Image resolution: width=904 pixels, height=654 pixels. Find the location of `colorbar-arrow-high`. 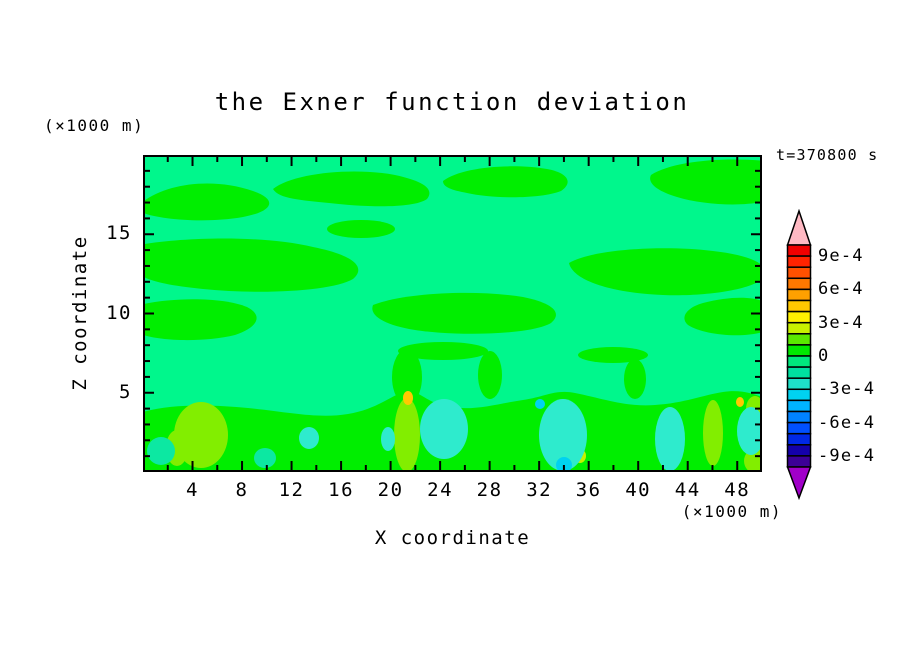

colorbar-arrow-high is located at coordinates (799, 227).